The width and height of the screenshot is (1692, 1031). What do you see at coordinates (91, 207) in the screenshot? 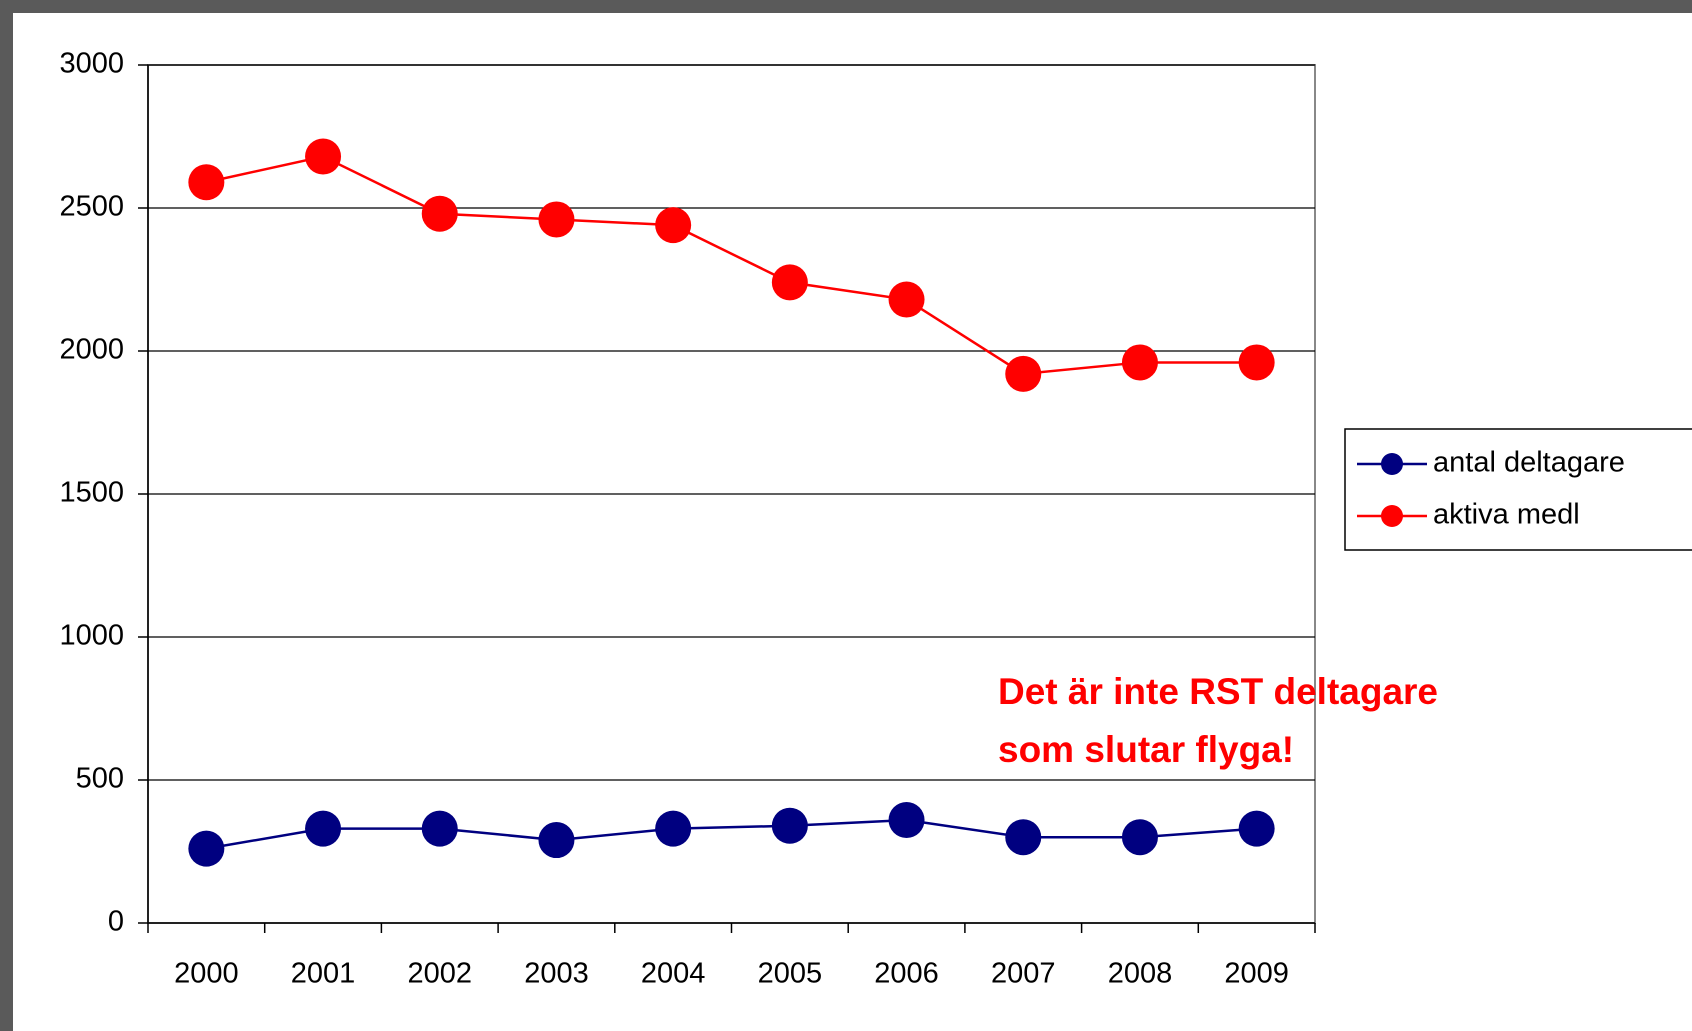
I see `y-tick-label: 2500` at bounding box center [91, 207].